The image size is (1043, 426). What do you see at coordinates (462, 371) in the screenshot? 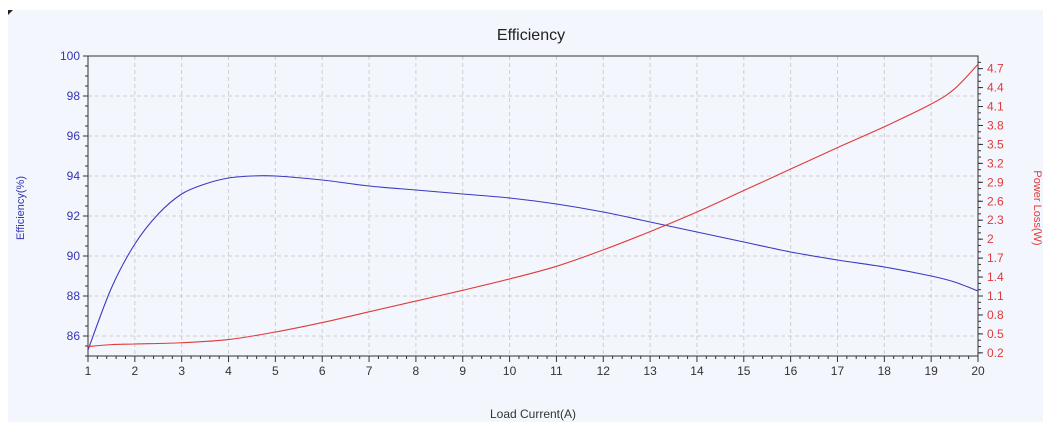
I see `x-tick-label: 9` at bounding box center [462, 371].